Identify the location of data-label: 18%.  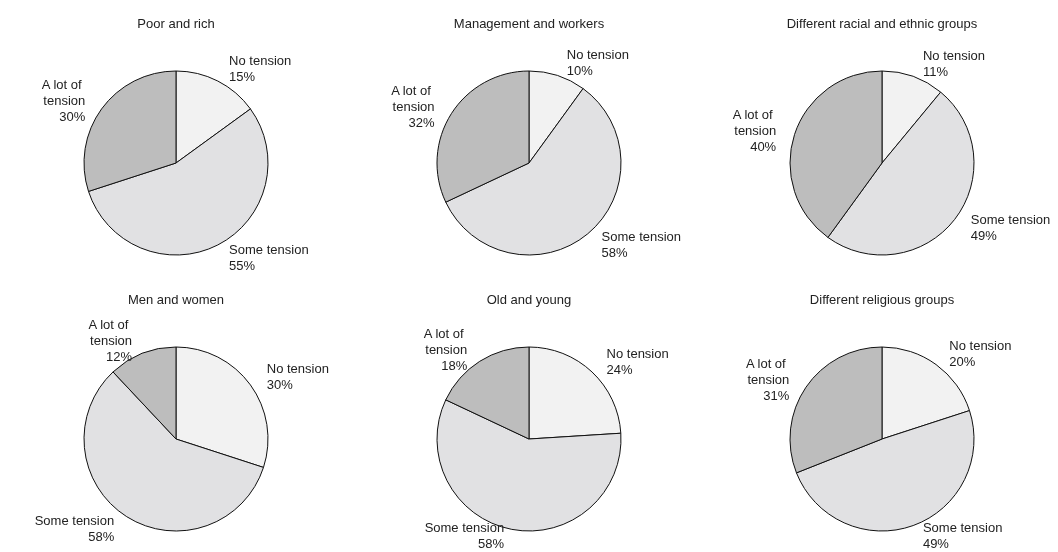
(454, 365).